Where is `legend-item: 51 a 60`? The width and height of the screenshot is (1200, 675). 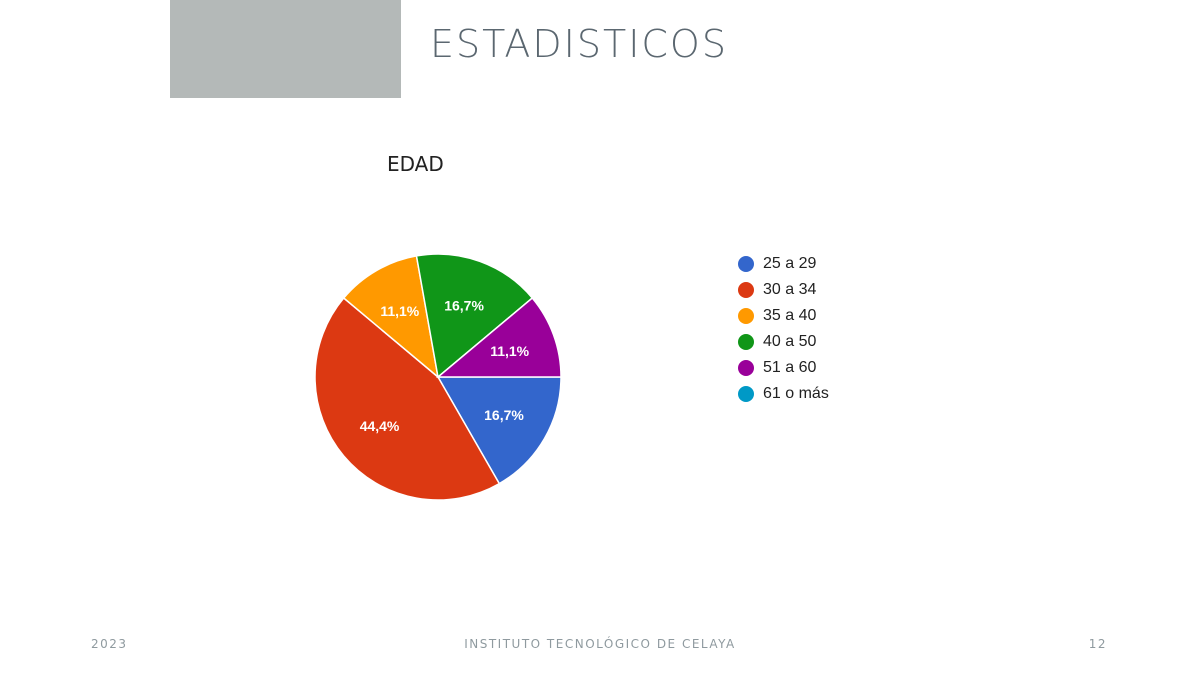 legend-item: 51 a 60 is located at coordinates (783, 368).